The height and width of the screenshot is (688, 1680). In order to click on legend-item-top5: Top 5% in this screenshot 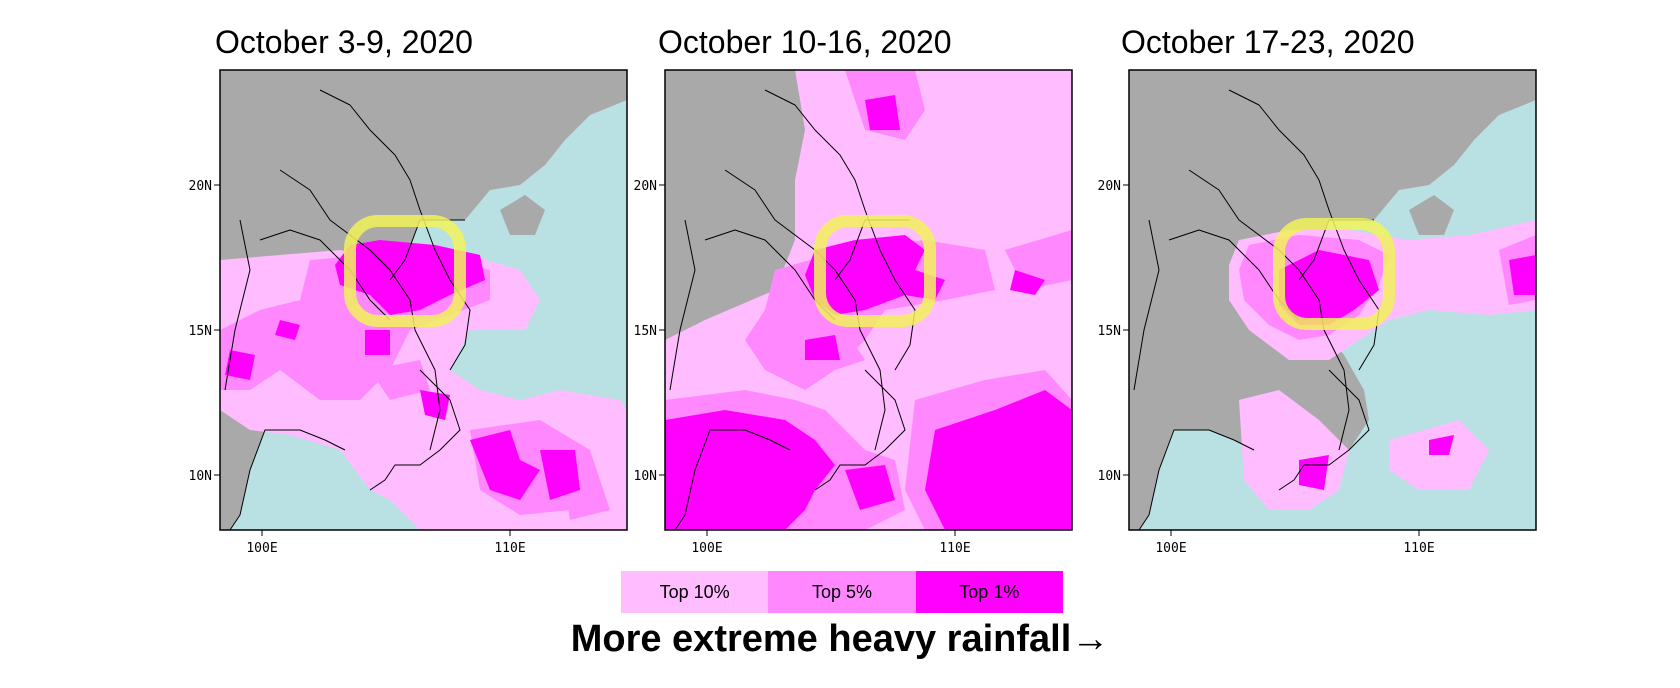, I will do `click(842, 592)`.